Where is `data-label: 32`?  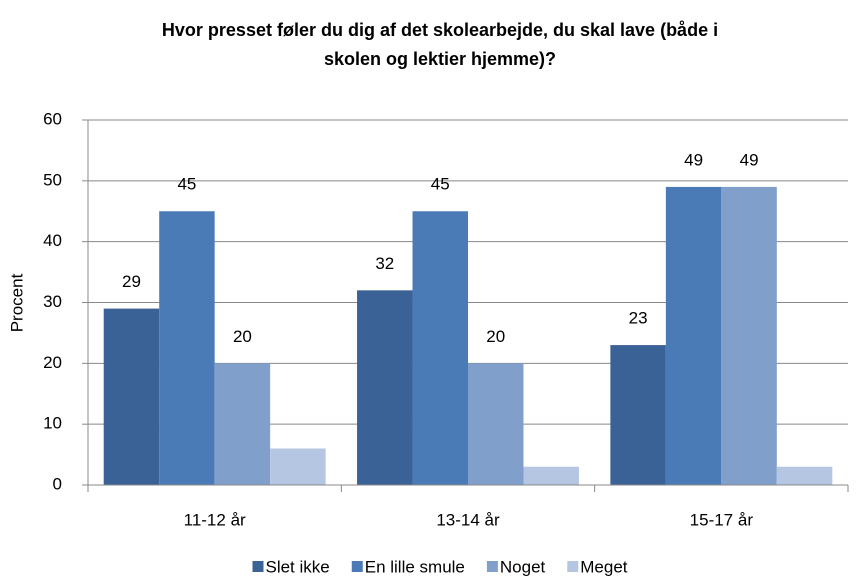
data-label: 32 is located at coordinates (384, 263).